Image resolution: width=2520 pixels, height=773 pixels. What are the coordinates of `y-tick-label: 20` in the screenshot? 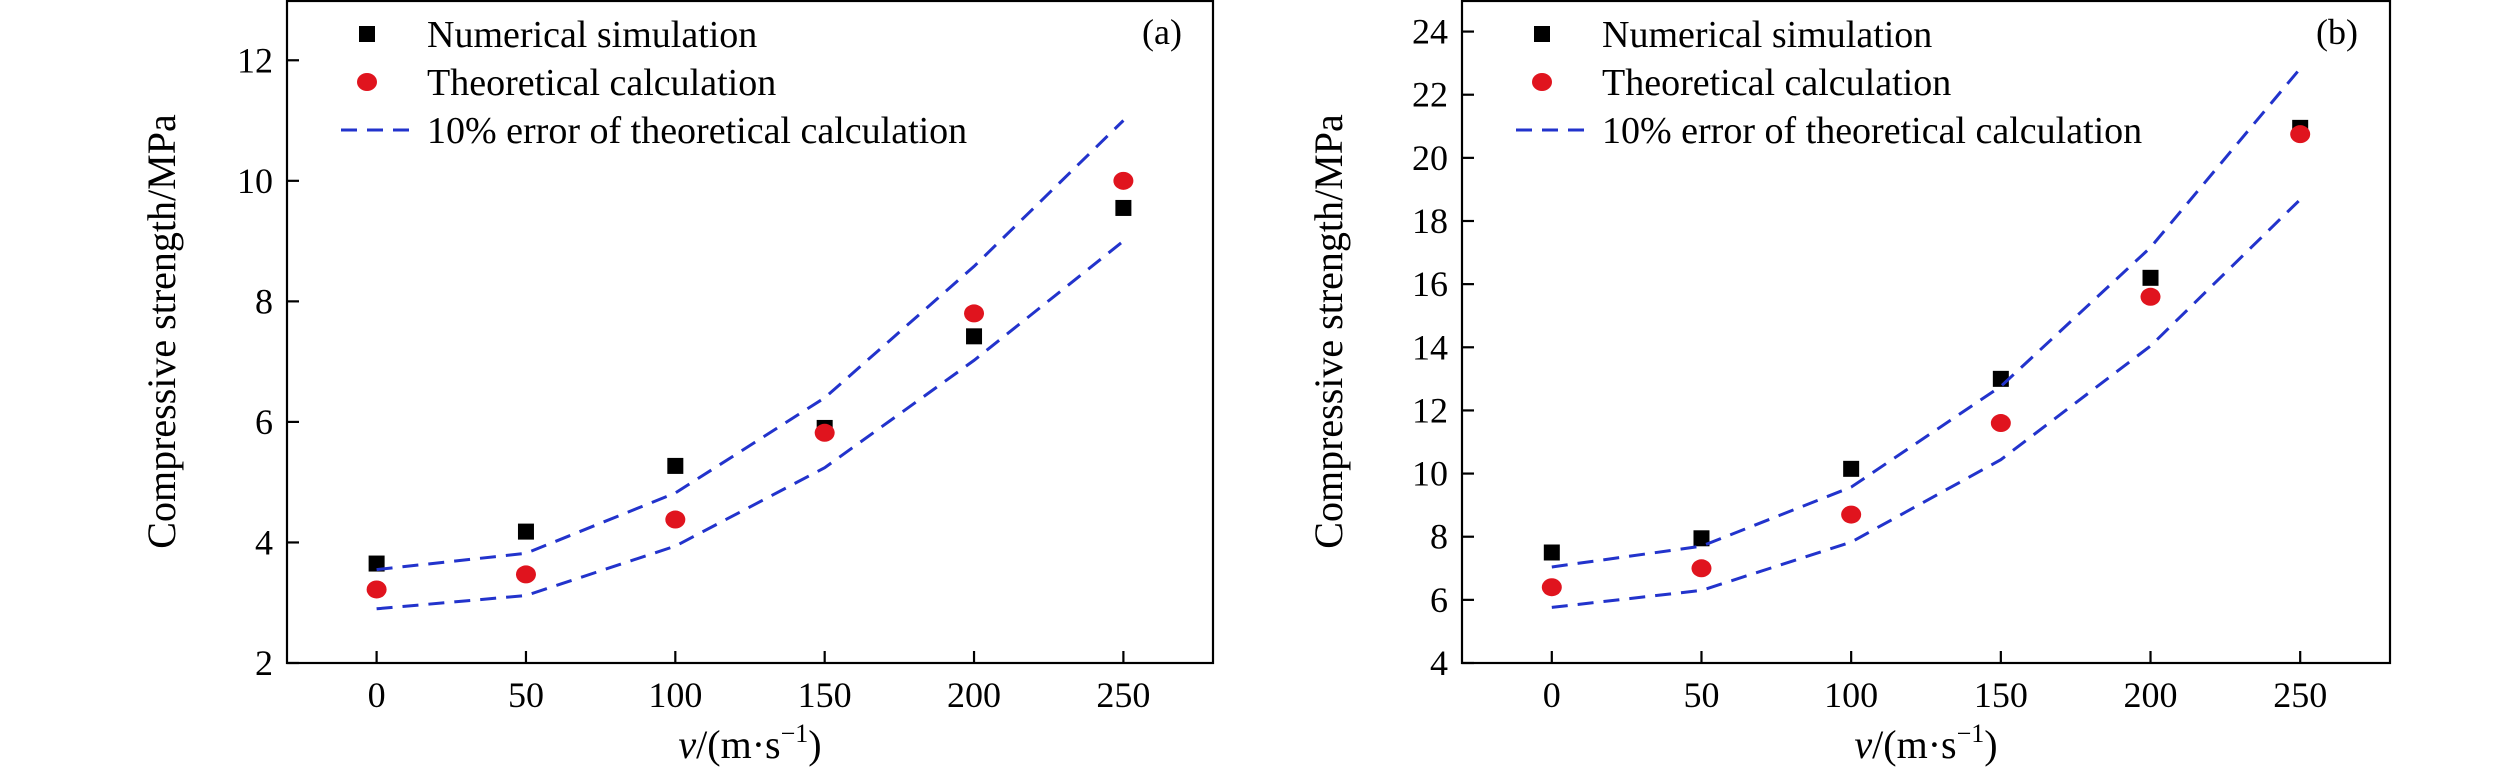 It's located at (1430, 158).